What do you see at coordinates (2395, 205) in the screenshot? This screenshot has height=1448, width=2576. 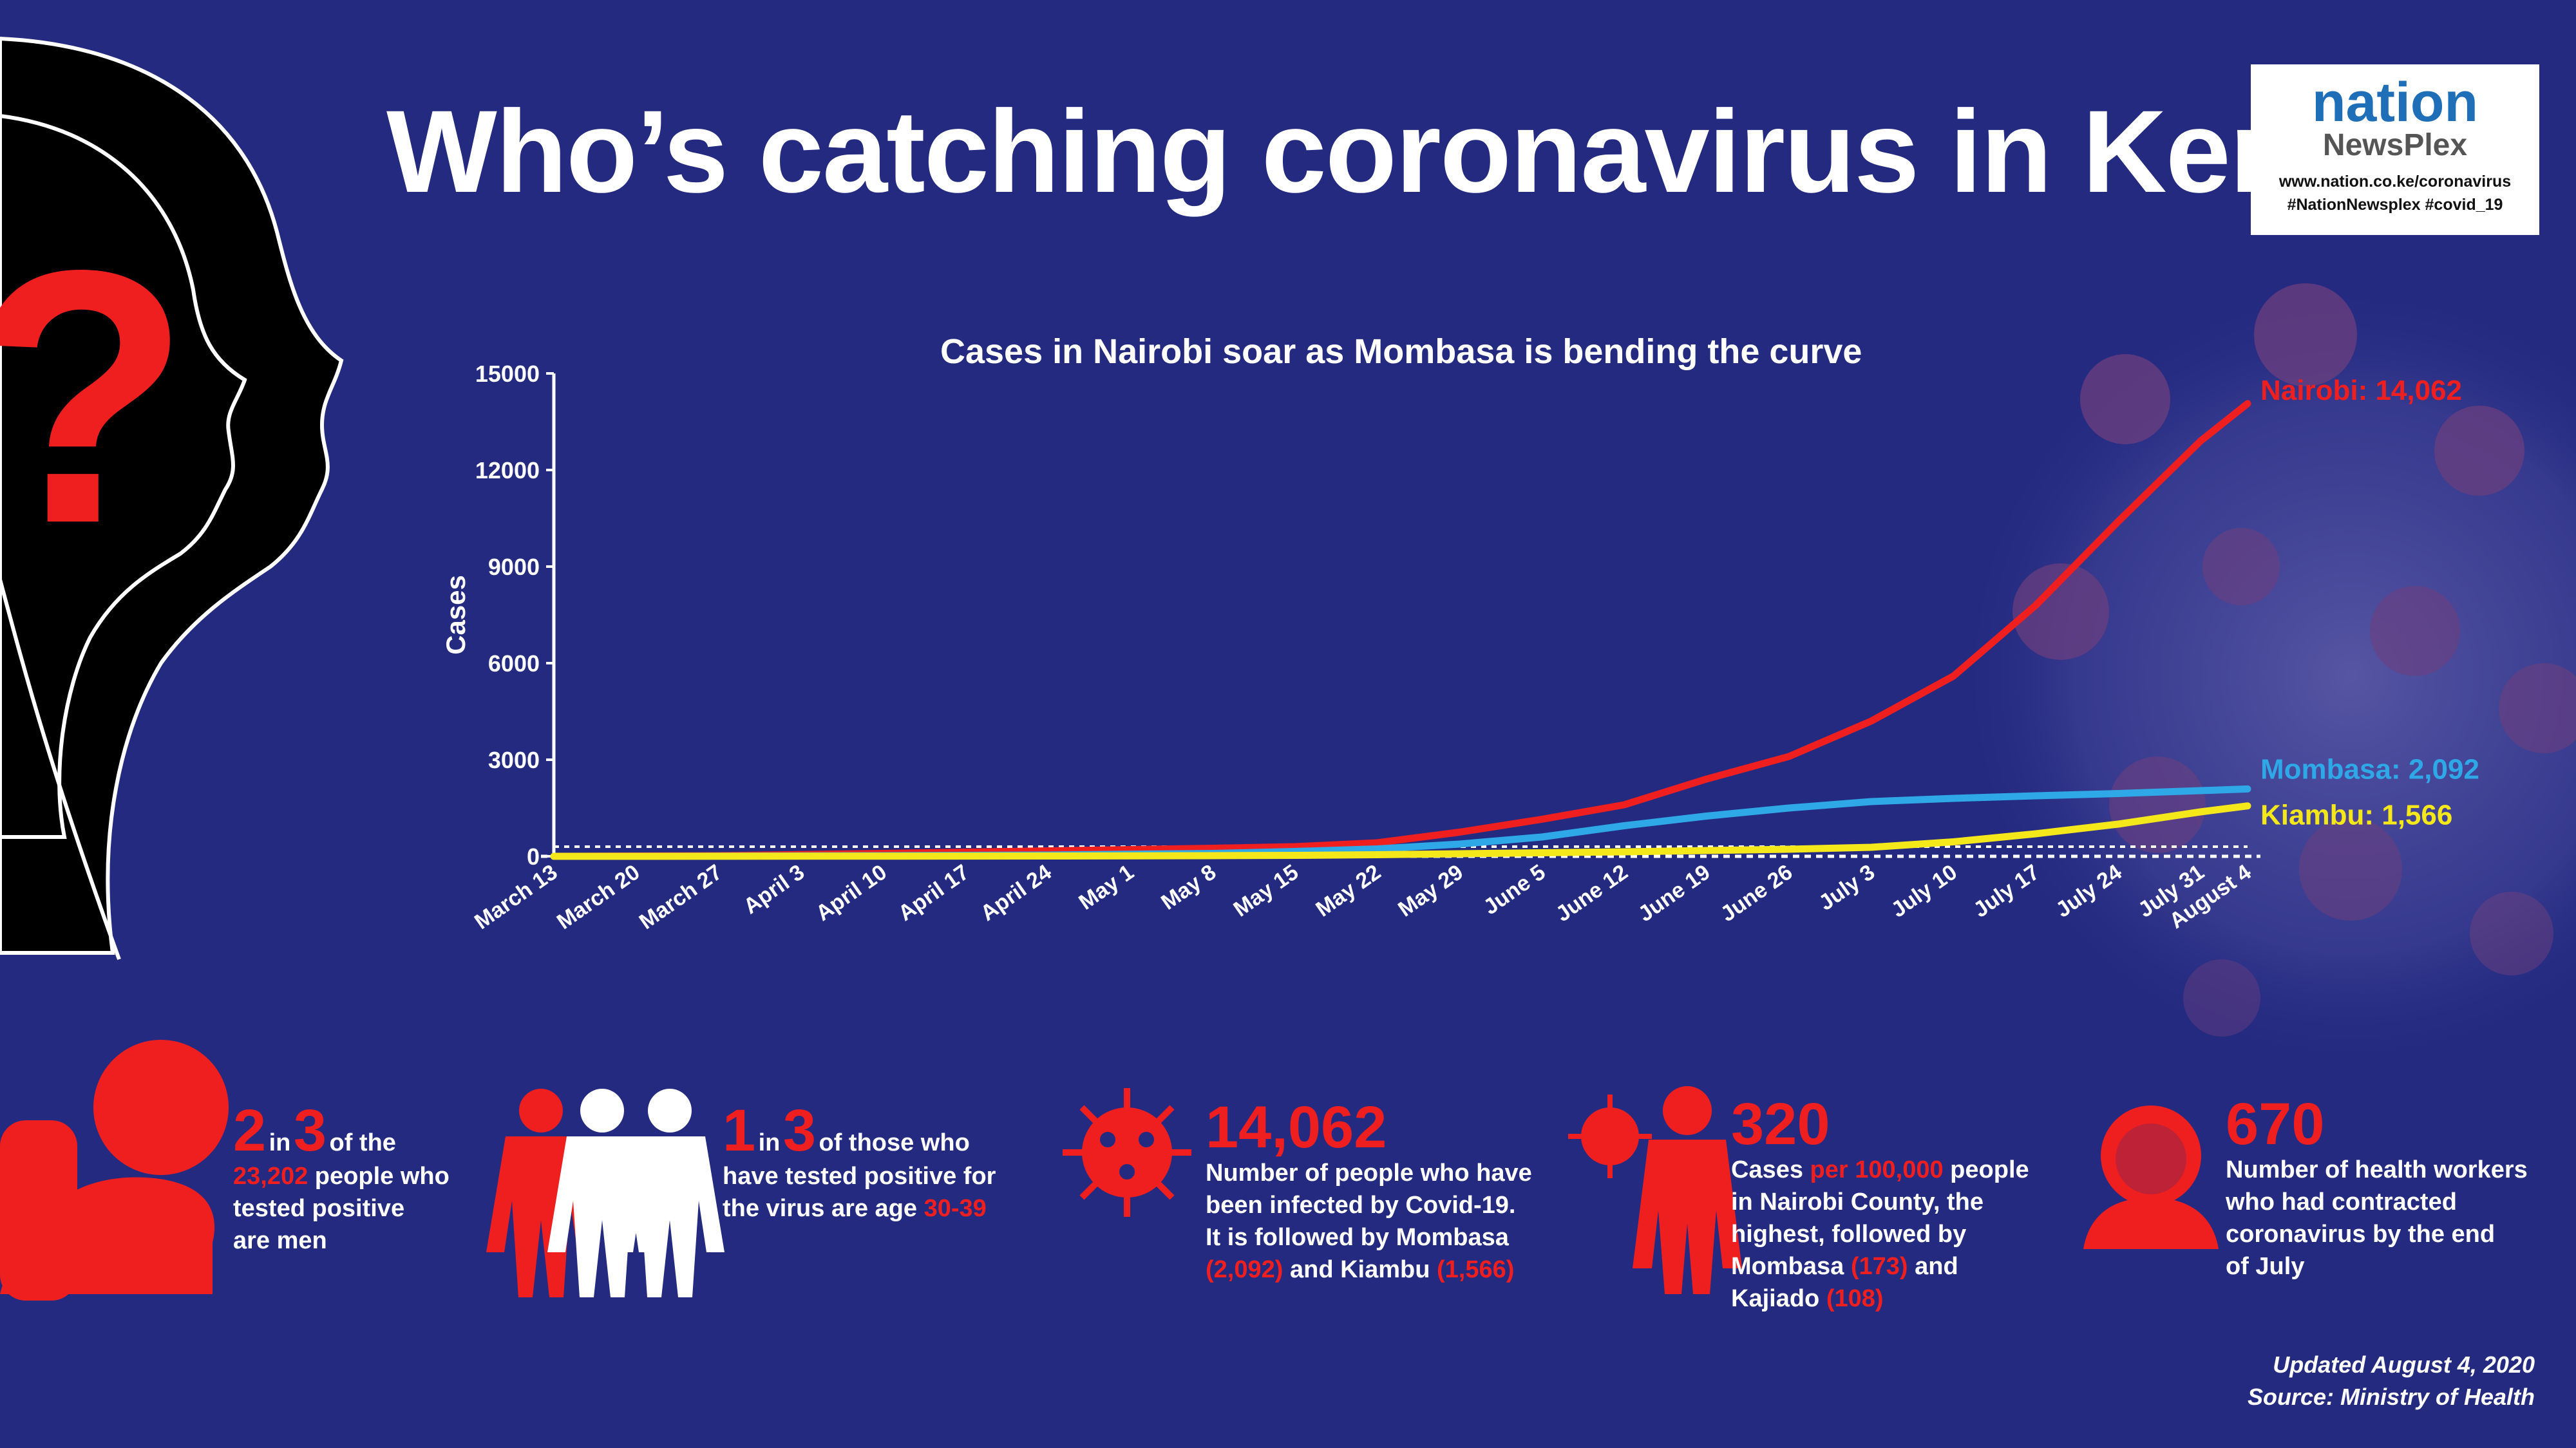 I see `logo-hashtags: #NationNewsplex #covid_19` at bounding box center [2395, 205].